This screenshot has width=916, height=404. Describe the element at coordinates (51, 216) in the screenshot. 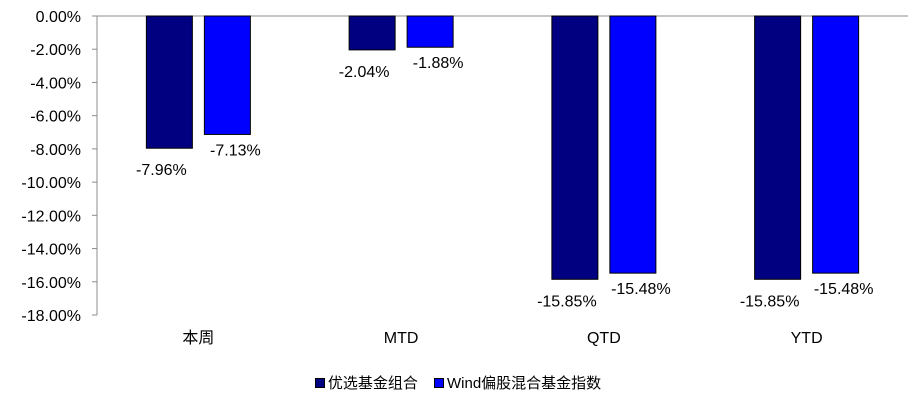

I see `y-tick-label: -12.00%` at that location.